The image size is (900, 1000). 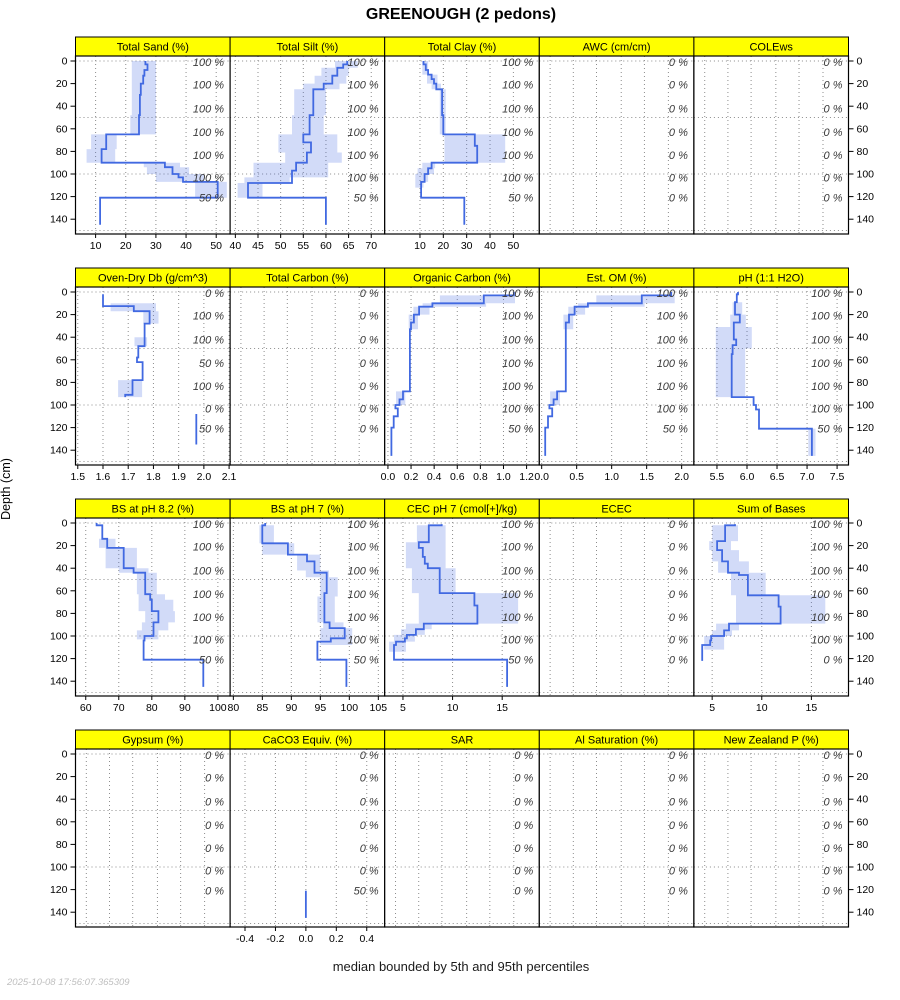 I want to click on depth-tick-label: 140, so click(x=59, y=220).